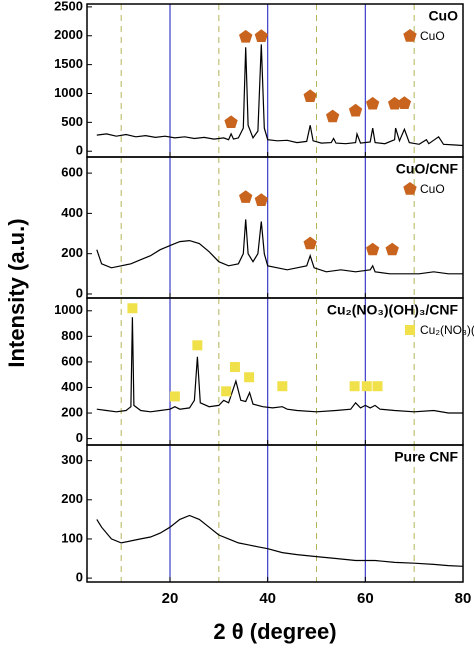 The image size is (474, 649). What do you see at coordinates (72, 121) in the screenshot?
I see `y-tick-label: 500` at bounding box center [72, 121].